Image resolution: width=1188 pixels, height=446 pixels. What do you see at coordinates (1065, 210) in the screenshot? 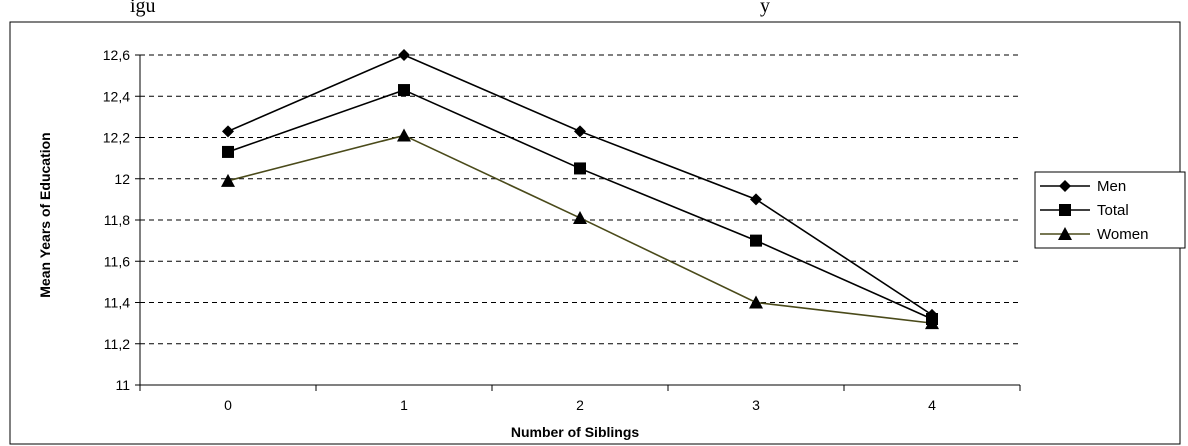
I see `legend-marker-total` at bounding box center [1065, 210].